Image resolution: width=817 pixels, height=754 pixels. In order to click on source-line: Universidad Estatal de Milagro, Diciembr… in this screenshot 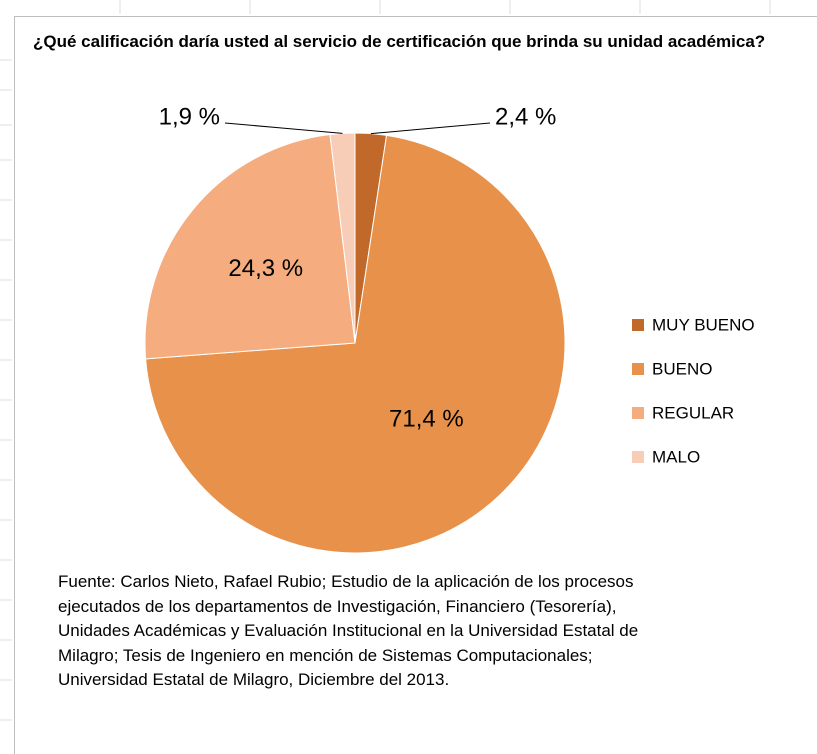, I will do `click(254, 679)`.